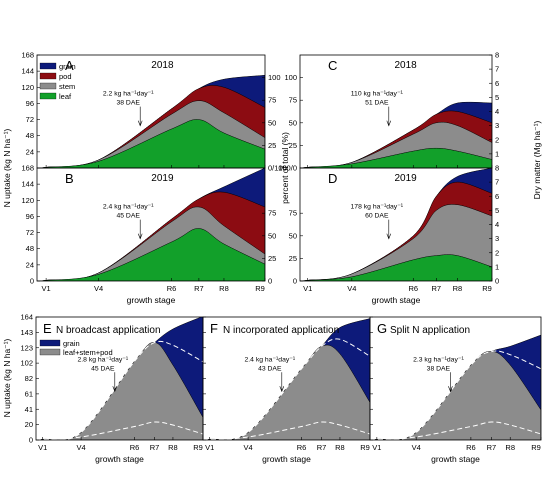 The width and height of the screenshot is (550, 482). What do you see at coordinates (497, 252) in the screenshot?
I see `right-tick-label: 2` at bounding box center [497, 252].